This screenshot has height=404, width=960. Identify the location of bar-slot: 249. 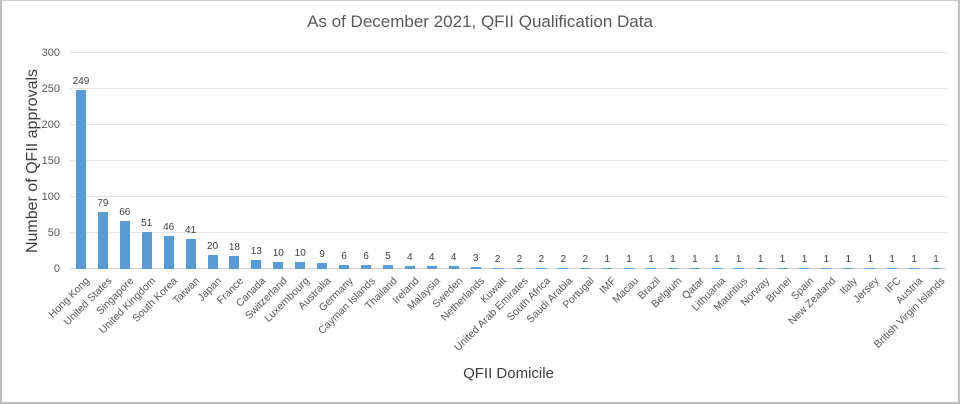
(81, 161).